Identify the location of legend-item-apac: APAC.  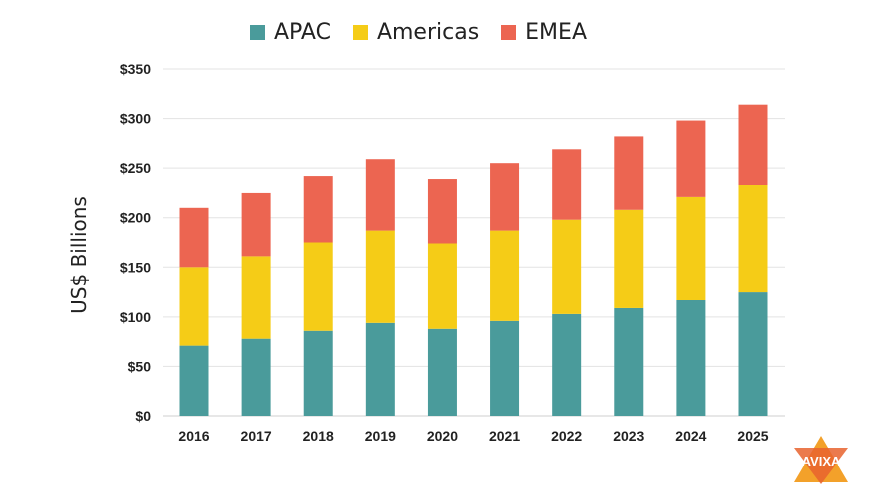
(290, 32).